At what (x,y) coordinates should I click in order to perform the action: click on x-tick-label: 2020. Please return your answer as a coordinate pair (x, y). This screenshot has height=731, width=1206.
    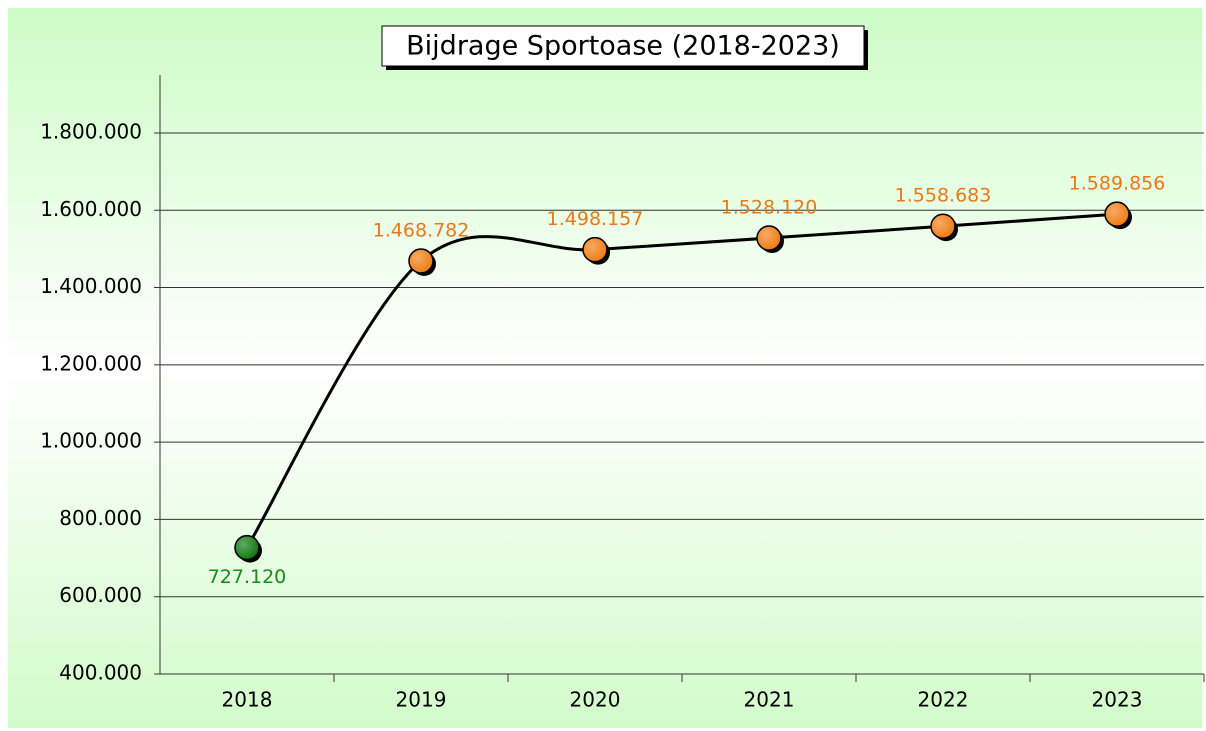
    Looking at the image, I should click on (595, 700).